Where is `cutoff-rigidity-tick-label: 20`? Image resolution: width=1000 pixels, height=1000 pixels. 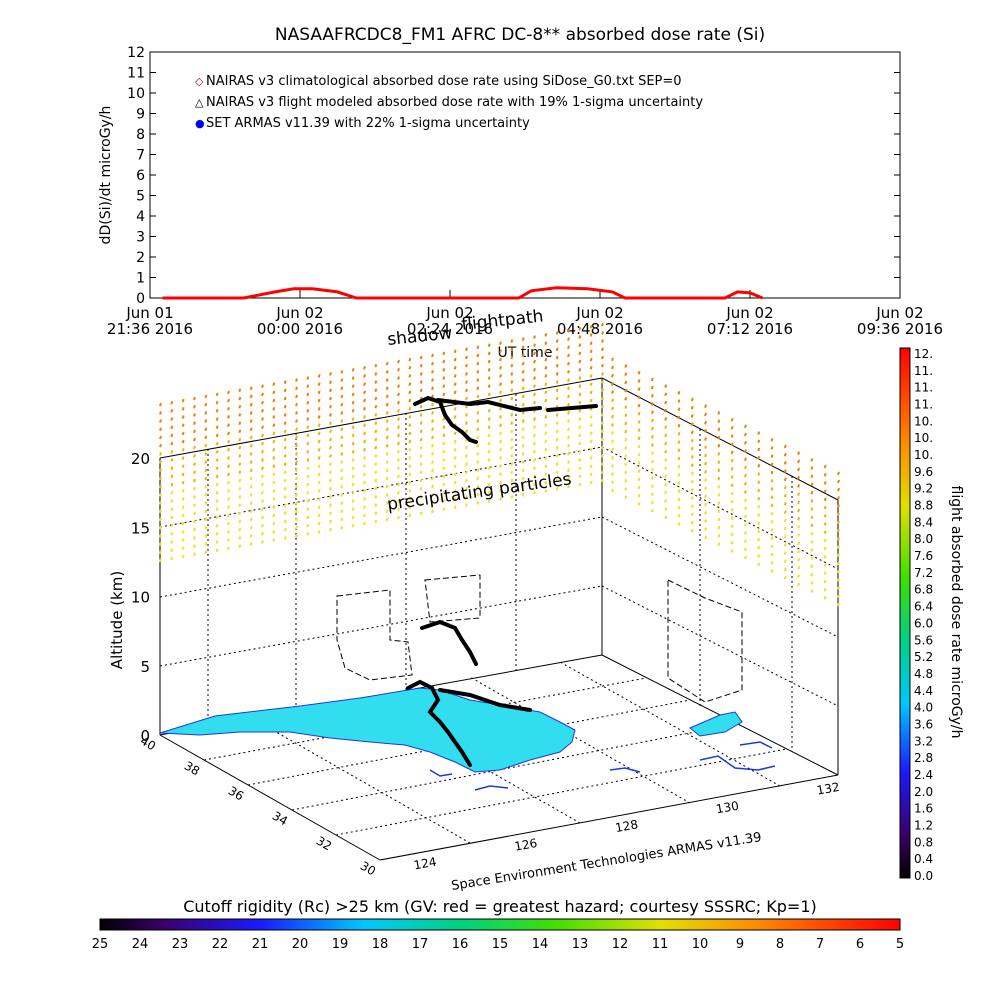
cutoff-rigidity-tick-label: 20 is located at coordinates (300, 944).